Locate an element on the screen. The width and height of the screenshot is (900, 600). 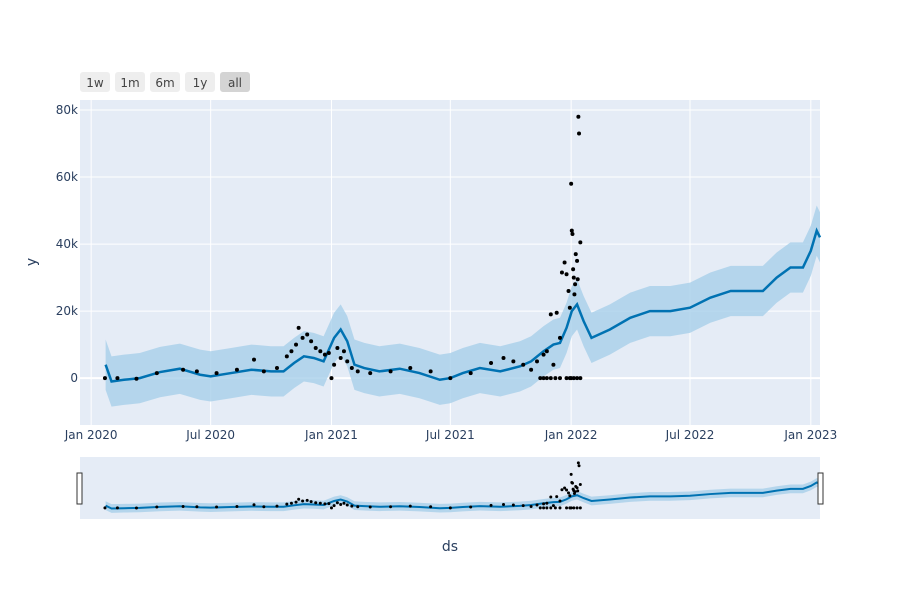
range-button-6m: 6m is located at coordinates (165, 82).